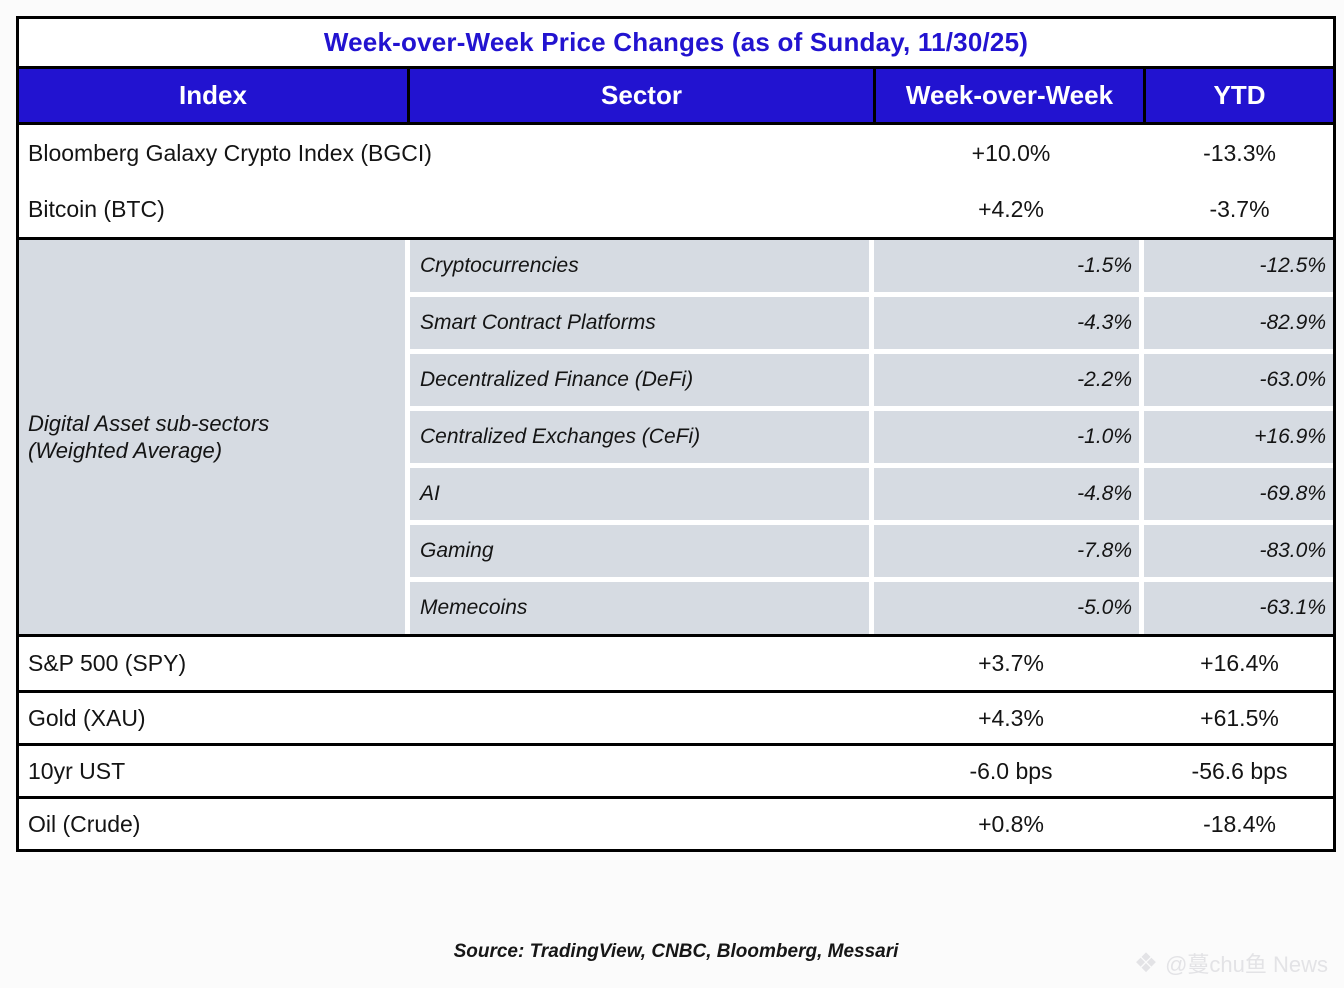 The height and width of the screenshot is (988, 1344). Describe the element at coordinates (1006, 266) in the screenshot. I see `wow-value: -1.5%` at that location.